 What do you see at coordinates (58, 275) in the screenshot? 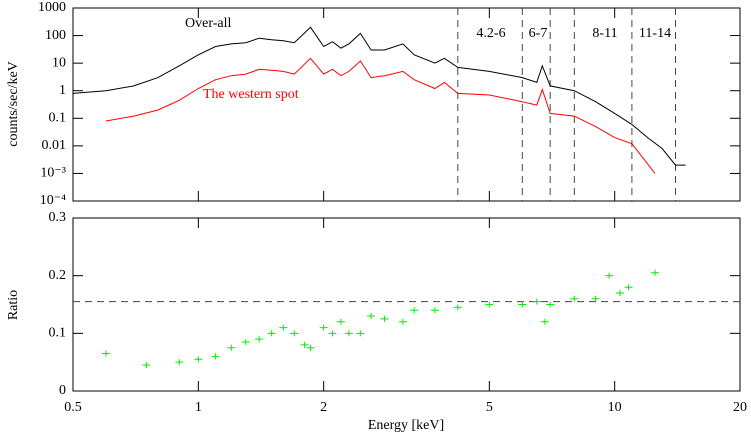
I see `y-tick-label: 0.2` at bounding box center [58, 275].